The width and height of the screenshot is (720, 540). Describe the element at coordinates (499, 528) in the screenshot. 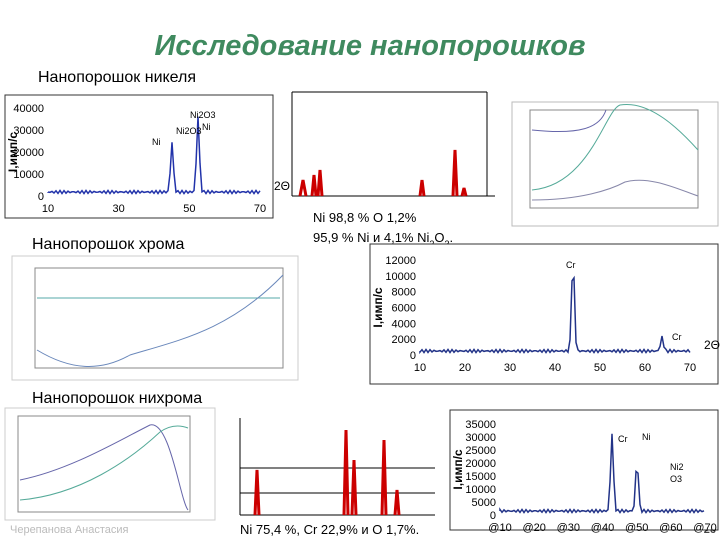

I see `x-tick-label: @10` at that location.